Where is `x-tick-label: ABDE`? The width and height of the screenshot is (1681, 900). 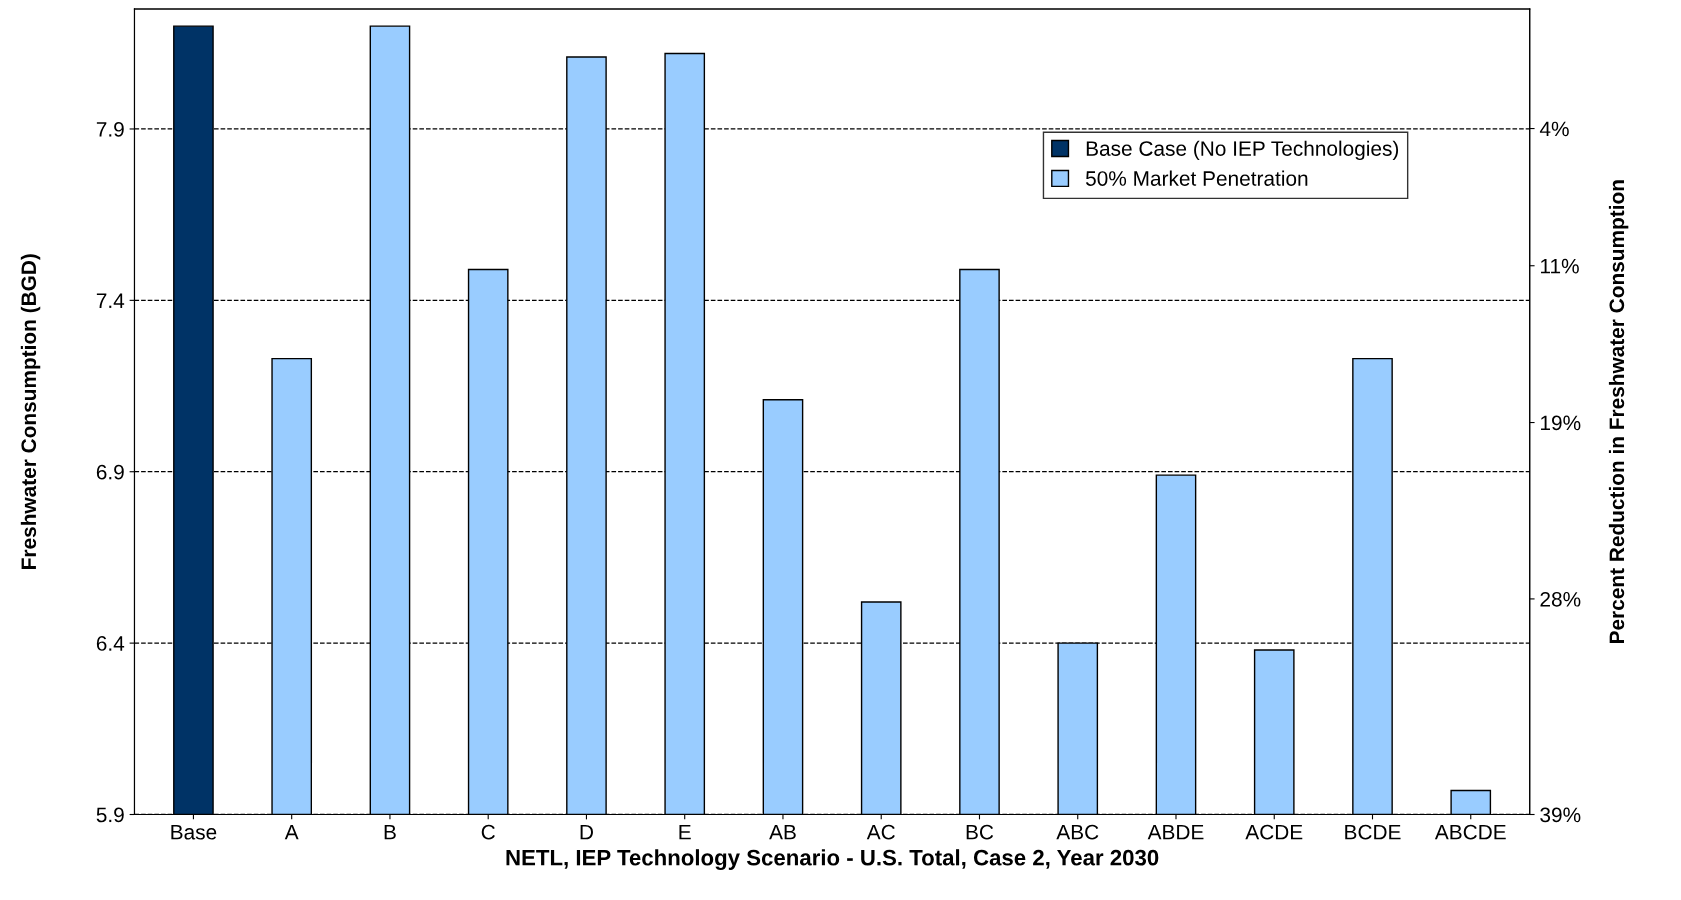
x-tick-label: ABDE is located at coordinates (1175, 832).